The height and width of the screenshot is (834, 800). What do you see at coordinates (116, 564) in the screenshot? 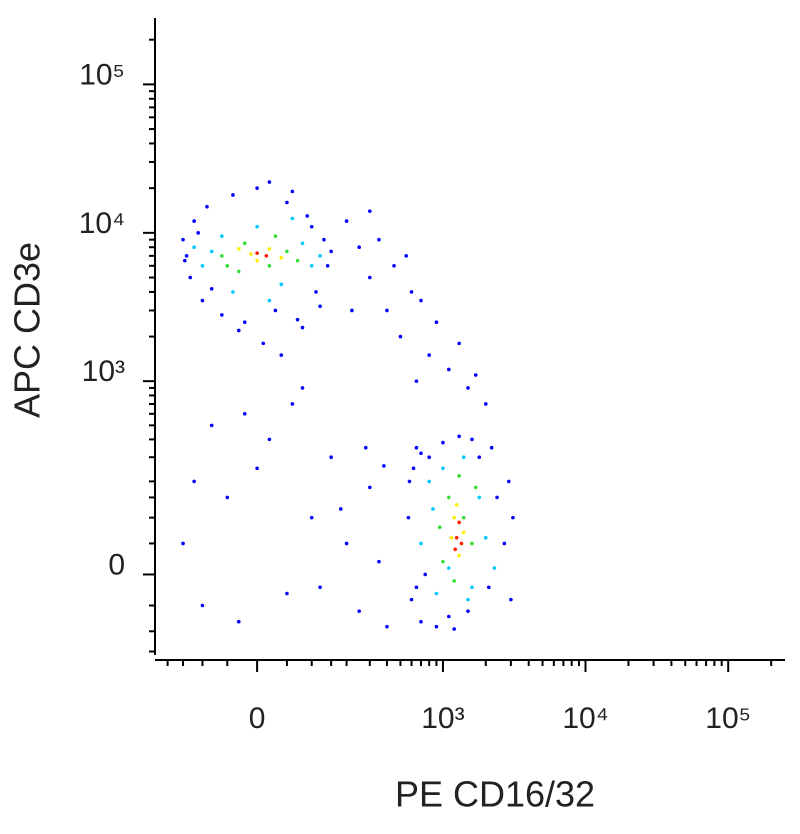
I see `y-tick-label: 0` at bounding box center [116, 564].